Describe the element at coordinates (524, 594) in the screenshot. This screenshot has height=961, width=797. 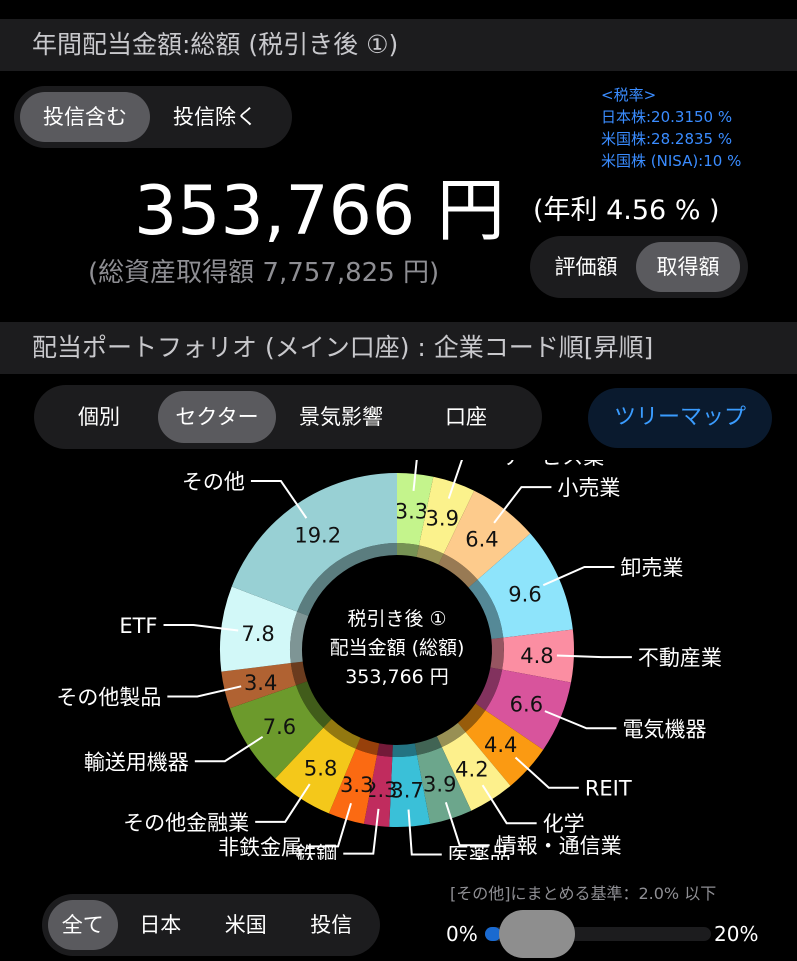
I see `slice-value-label: 9.6` at that location.